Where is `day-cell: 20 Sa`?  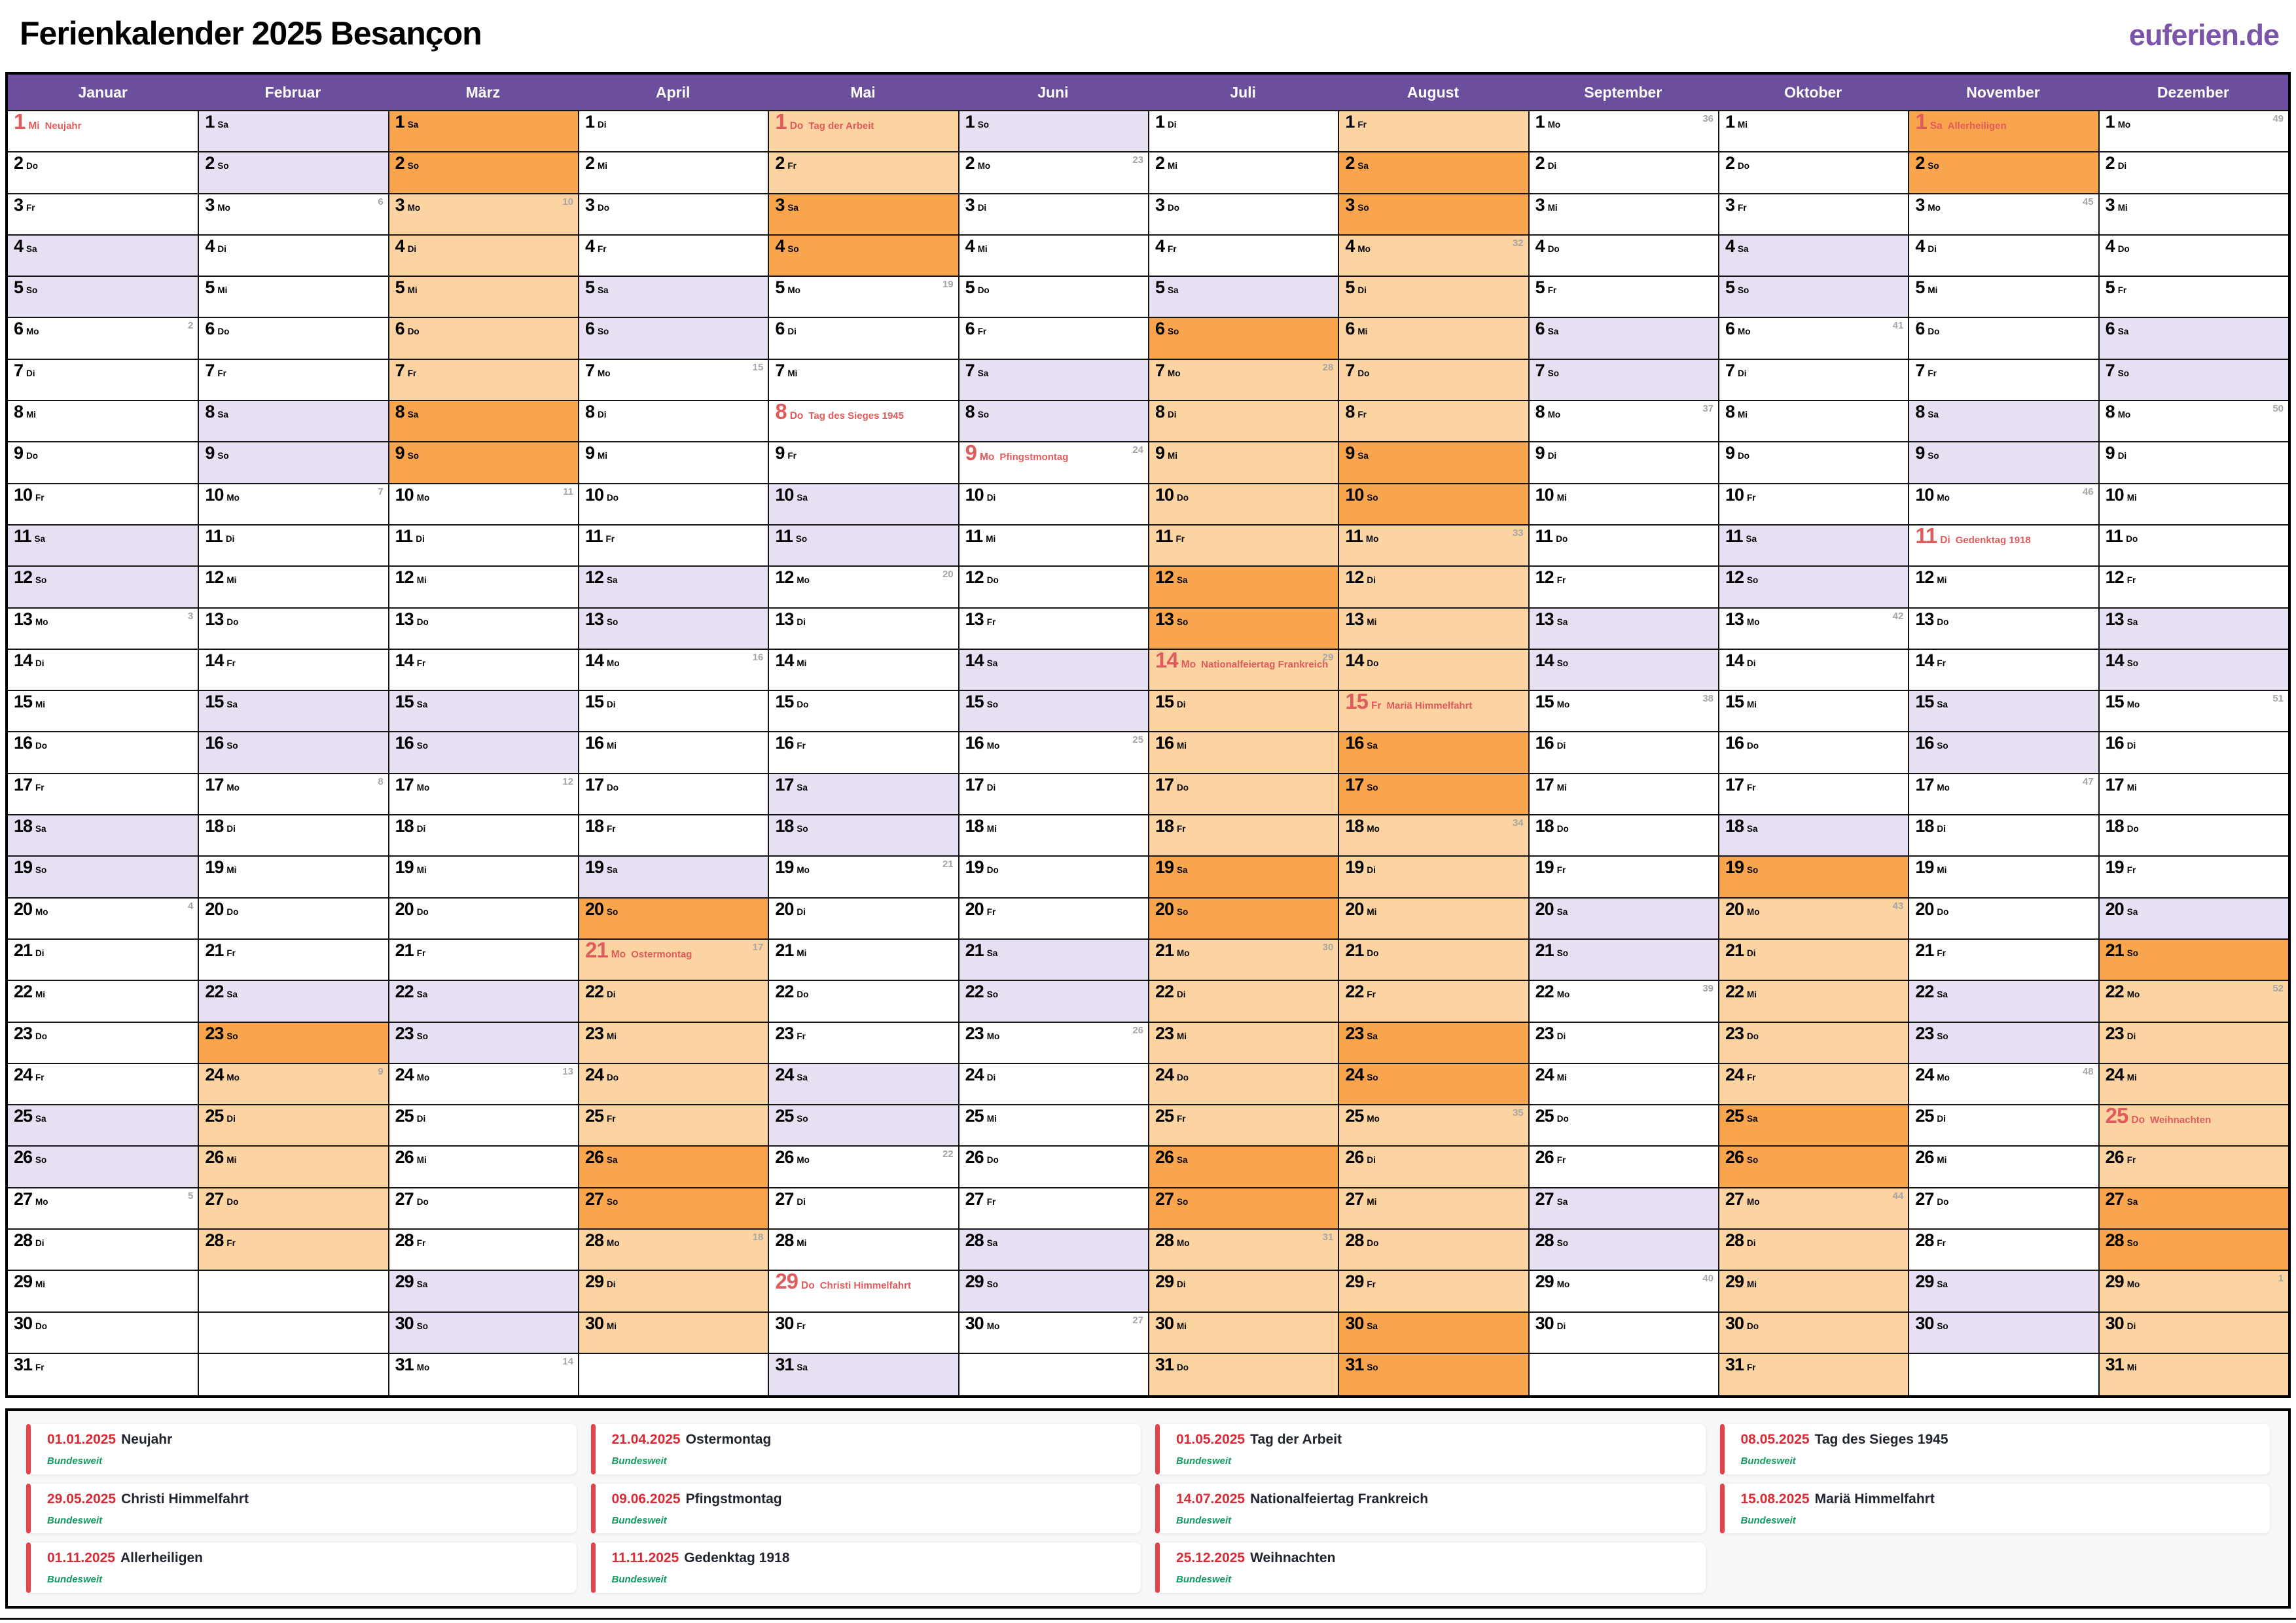
day-cell: 20 Sa is located at coordinates (2193, 919).